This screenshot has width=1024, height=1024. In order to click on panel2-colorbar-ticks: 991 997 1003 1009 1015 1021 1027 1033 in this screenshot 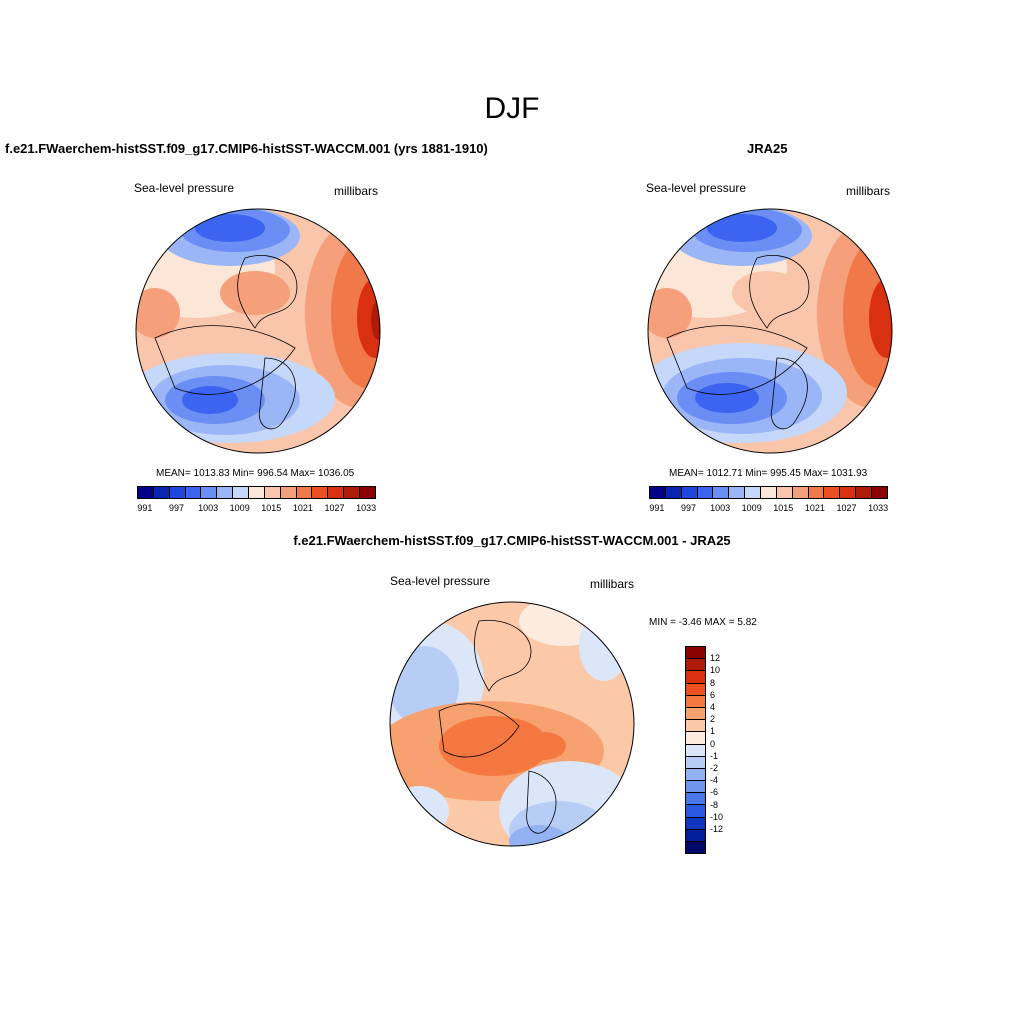, I will do `click(769, 509)`.